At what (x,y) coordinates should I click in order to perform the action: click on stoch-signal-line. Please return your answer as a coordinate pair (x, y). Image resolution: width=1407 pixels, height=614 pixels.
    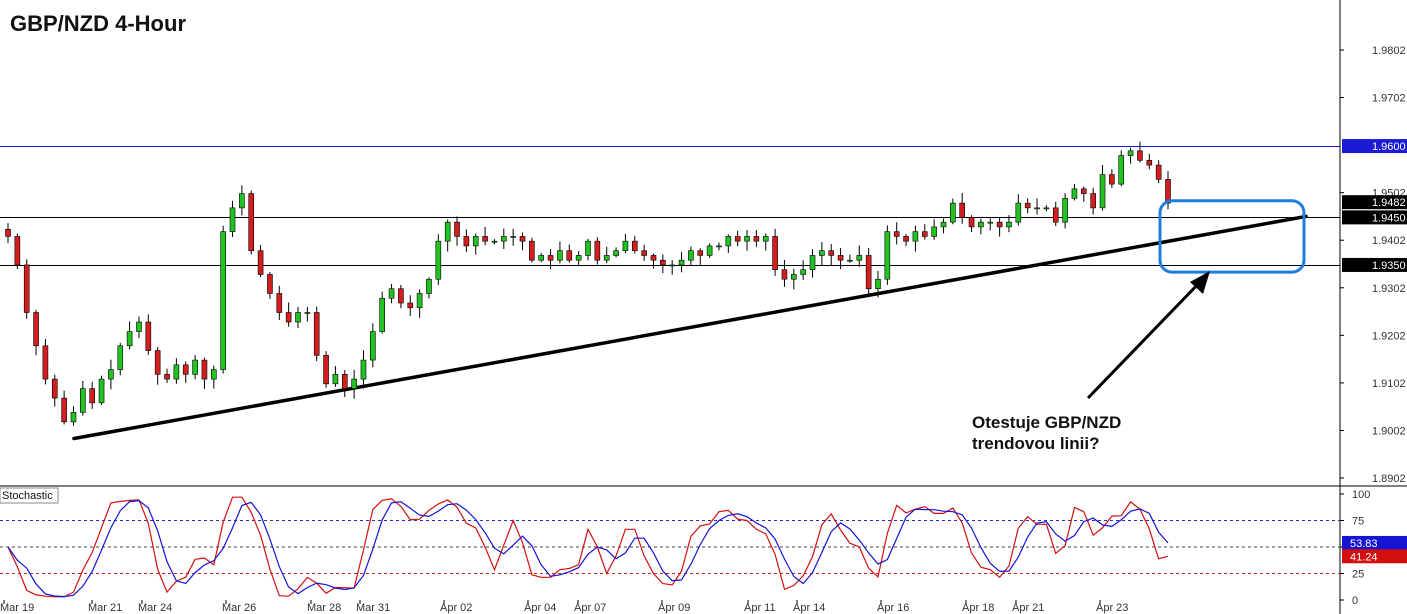
    Looking at the image, I should click on (588, 547).